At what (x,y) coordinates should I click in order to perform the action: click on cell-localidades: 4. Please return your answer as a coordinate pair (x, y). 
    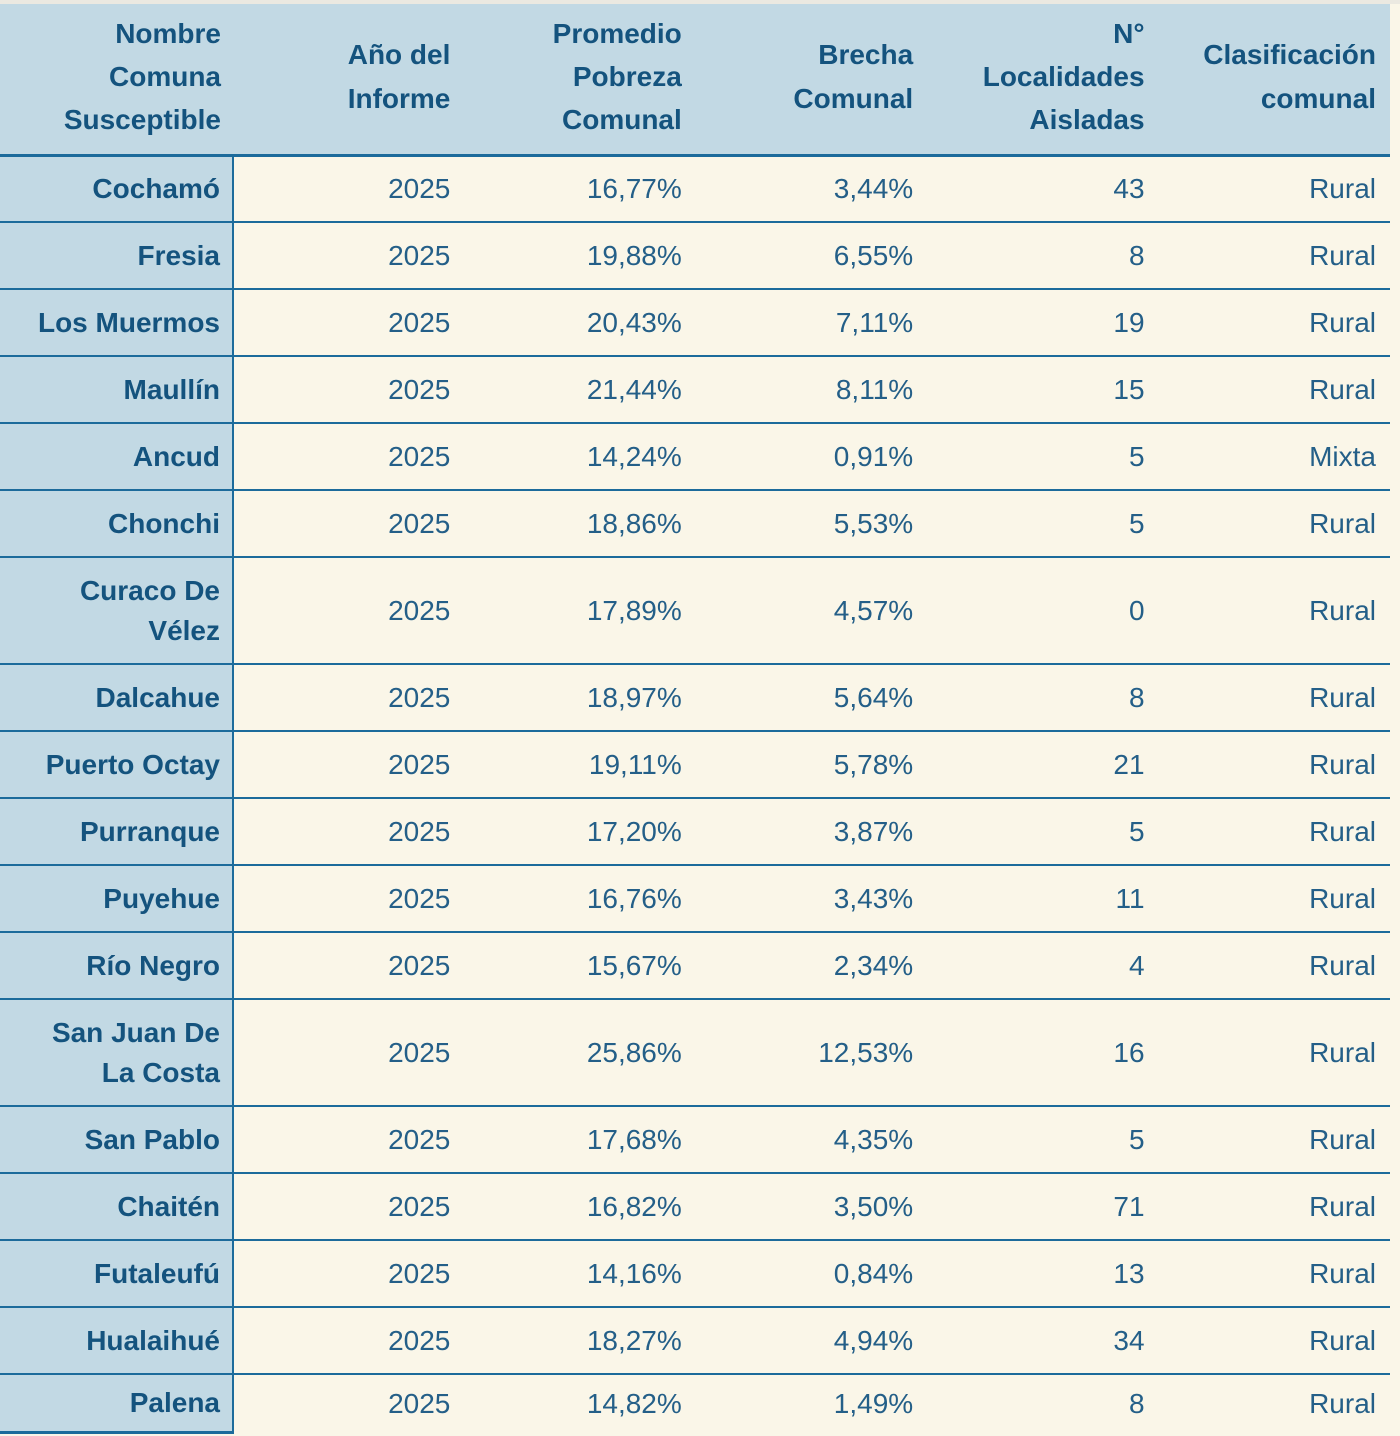
    Looking at the image, I should click on (1043, 965).